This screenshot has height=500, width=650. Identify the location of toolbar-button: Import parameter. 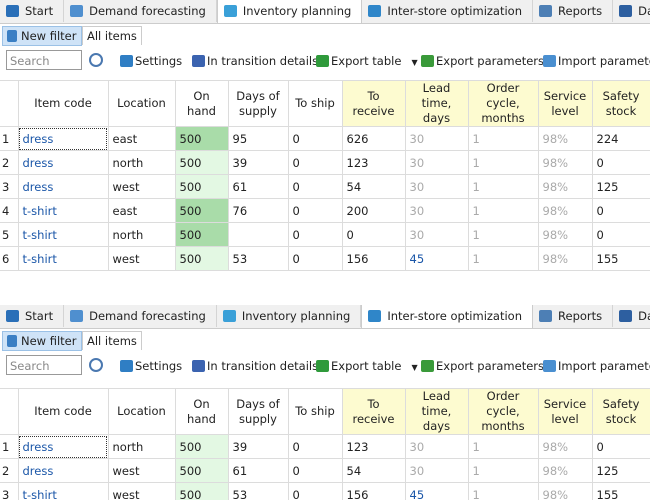
(596, 366).